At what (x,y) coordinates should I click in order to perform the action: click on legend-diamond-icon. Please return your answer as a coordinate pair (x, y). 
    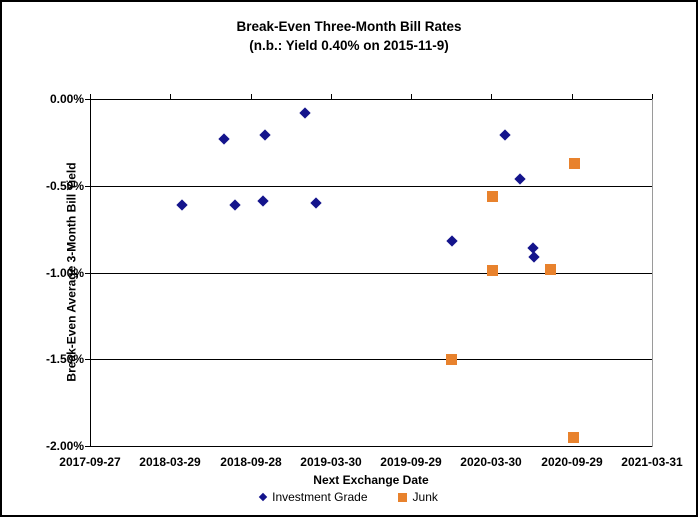
    Looking at the image, I should click on (263, 497).